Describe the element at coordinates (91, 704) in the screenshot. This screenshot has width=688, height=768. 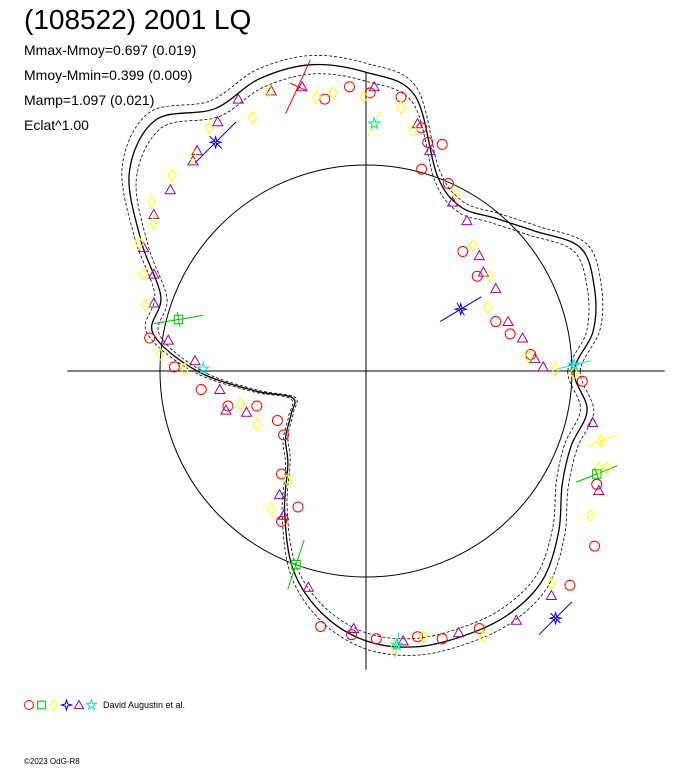
I see `legend-symbol-star` at that location.